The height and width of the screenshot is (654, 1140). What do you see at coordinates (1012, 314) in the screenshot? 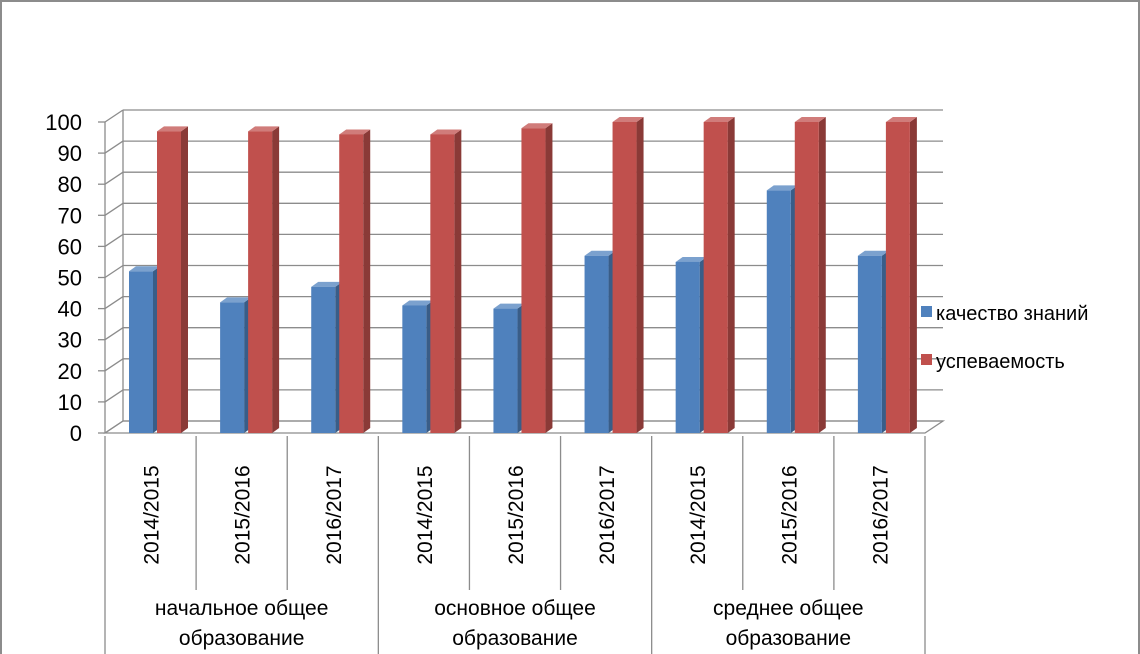
I see `legend-label: качество знаний` at bounding box center [1012, 314].